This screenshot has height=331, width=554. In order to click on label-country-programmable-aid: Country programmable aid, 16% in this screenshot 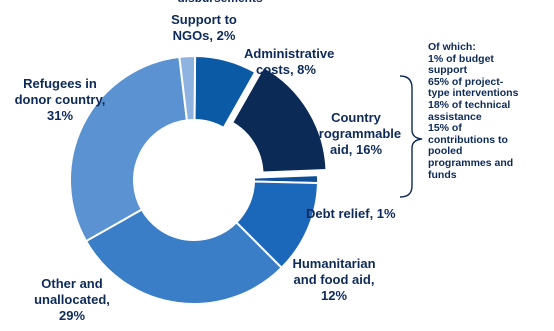, I will do `click(356, 133)`.